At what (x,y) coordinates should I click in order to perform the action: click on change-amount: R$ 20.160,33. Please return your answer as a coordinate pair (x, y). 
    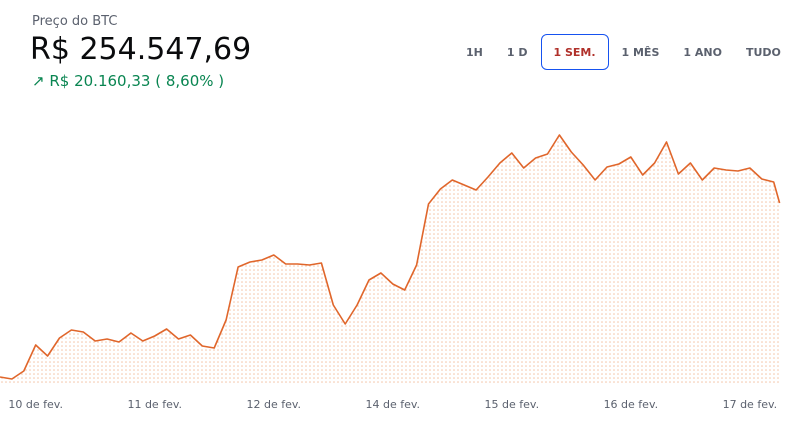
    Looking at the image, I should click on (100, 81).